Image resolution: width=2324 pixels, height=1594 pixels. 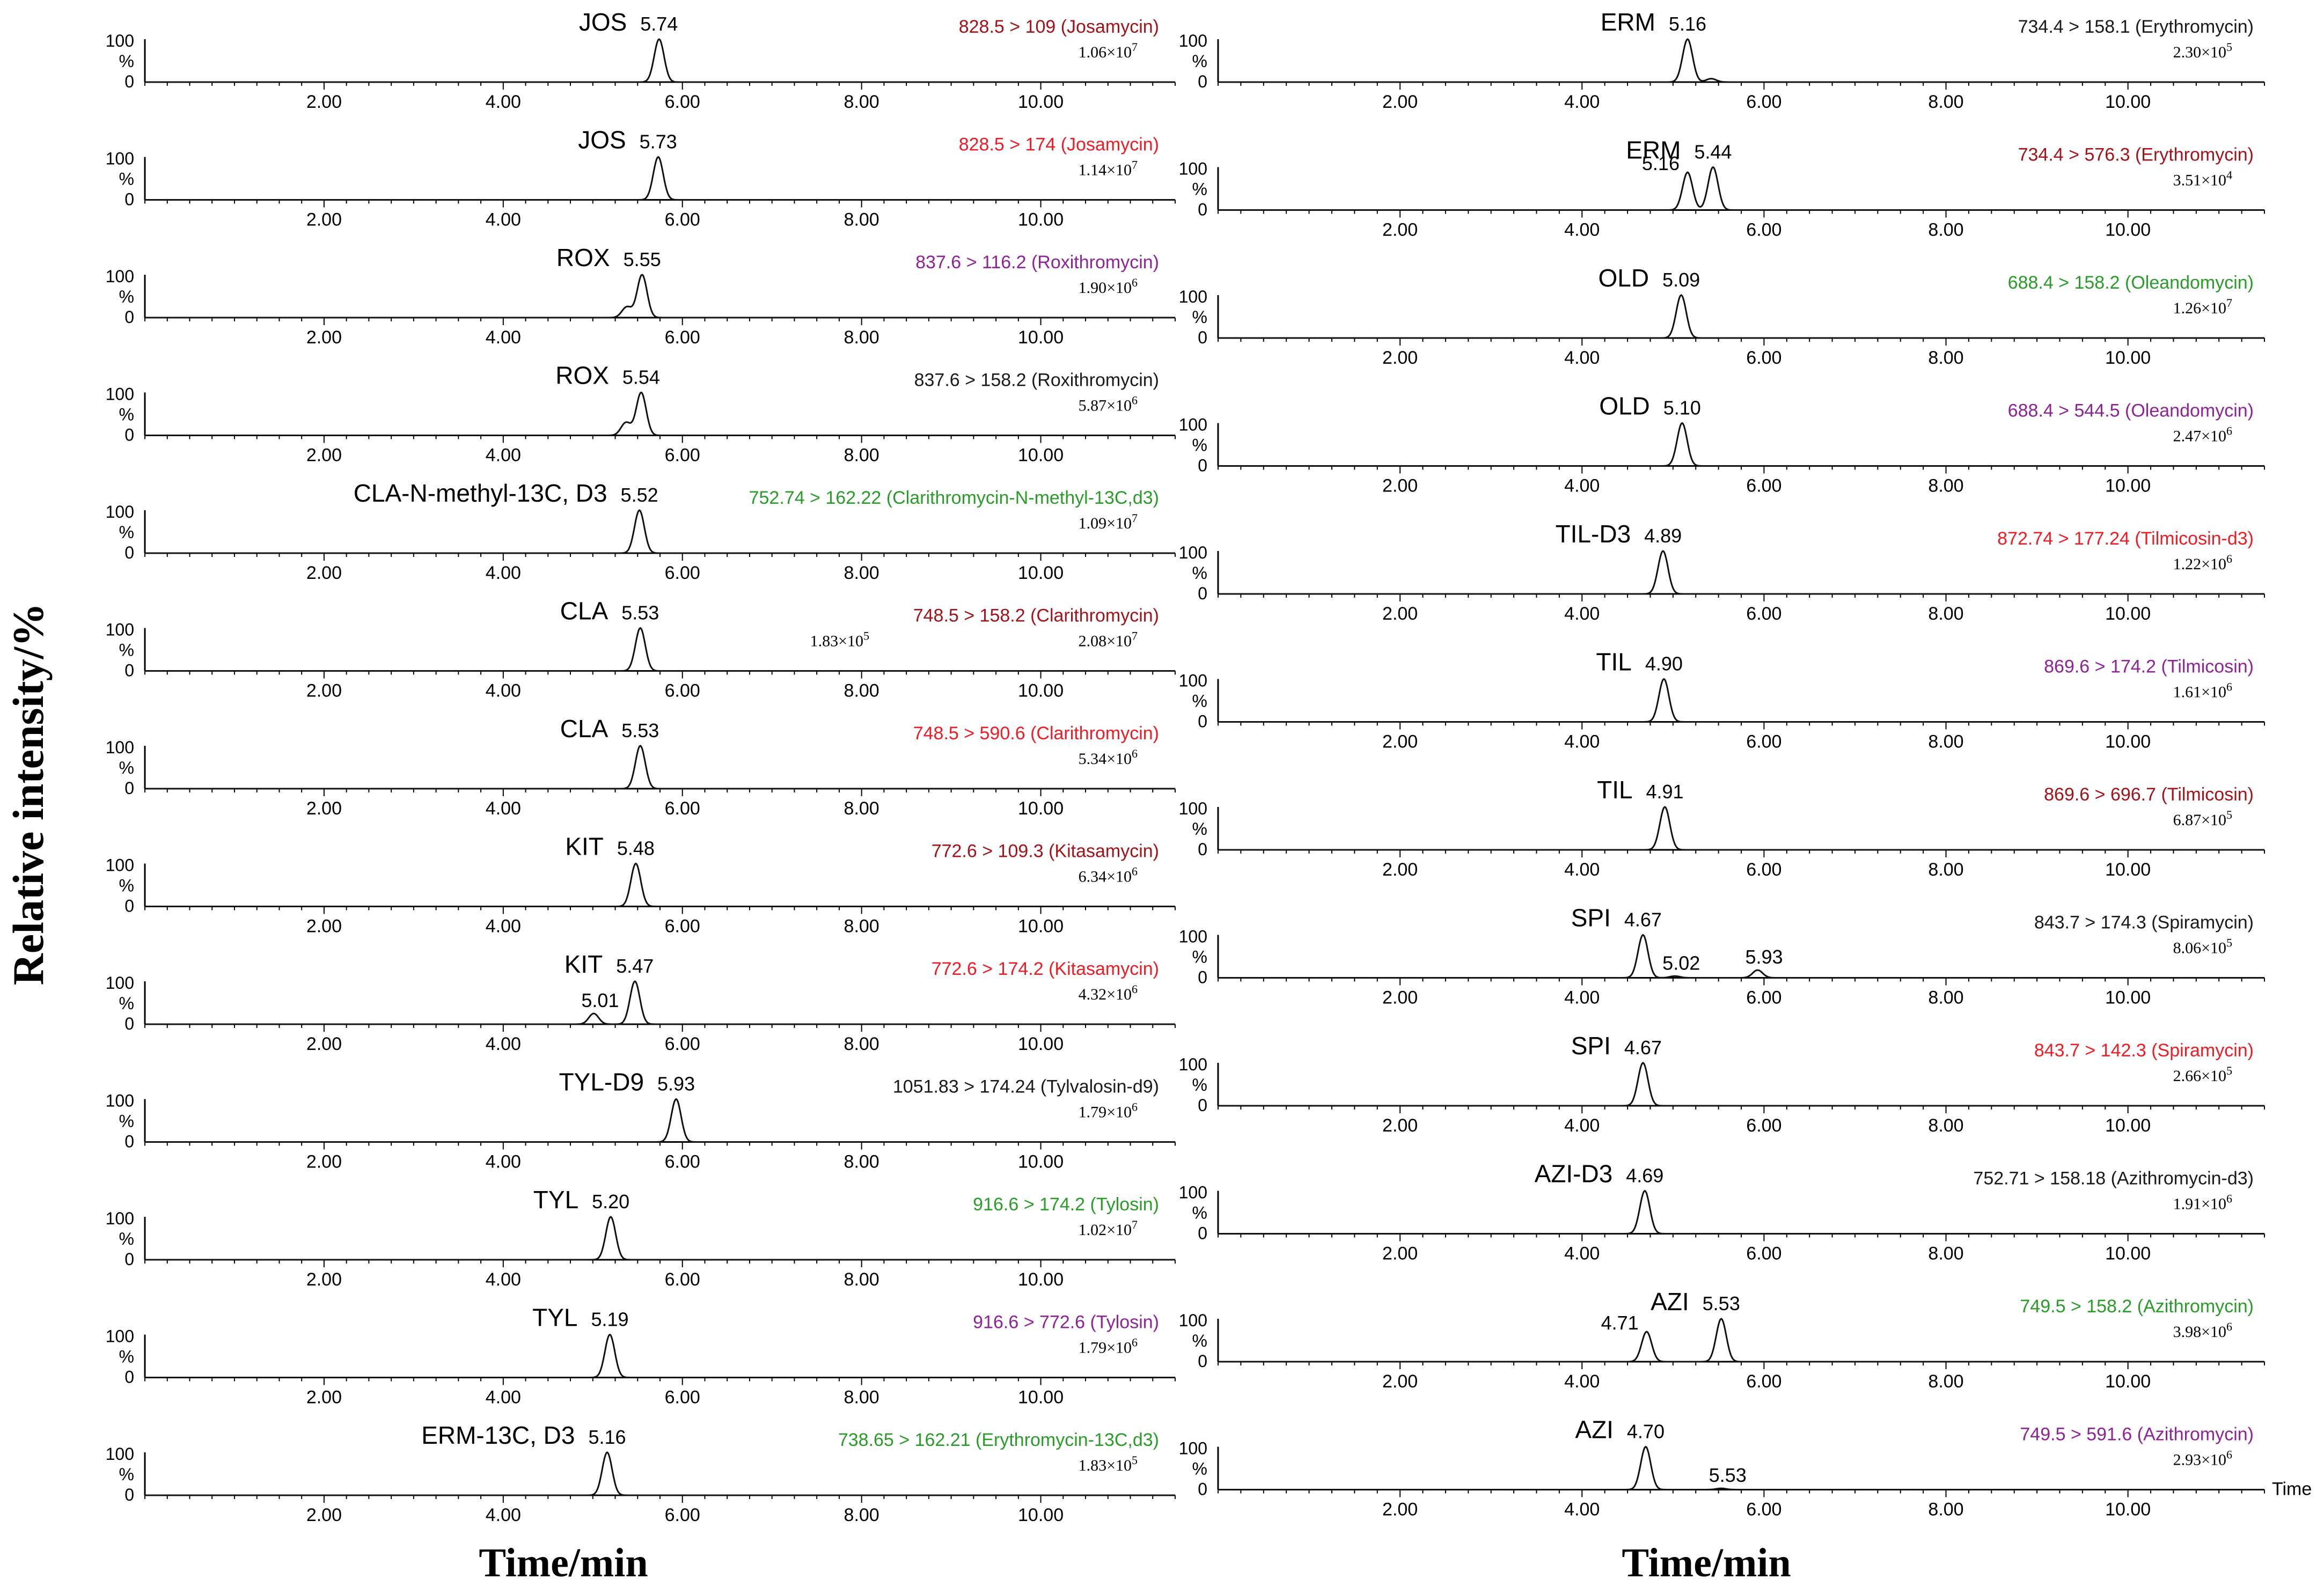 I want to click on mrm-transition-label: 748.5 > 158.2 (Clarithromycin), so click(x=1036, y=616).